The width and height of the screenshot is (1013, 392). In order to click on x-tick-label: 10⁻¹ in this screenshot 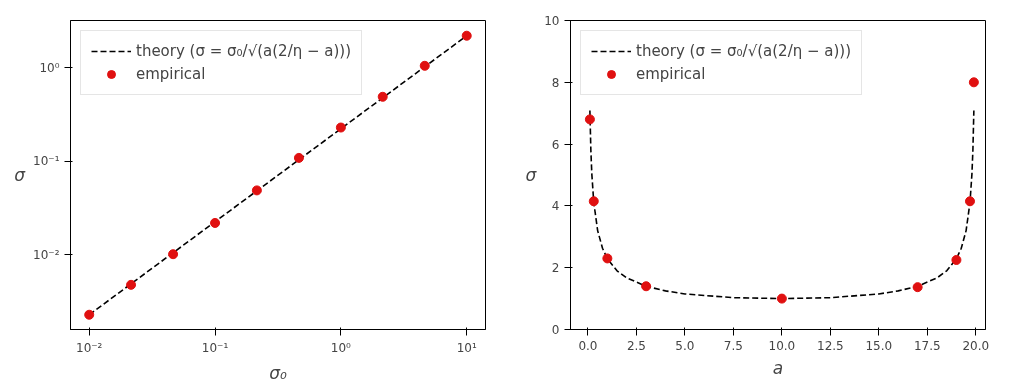, I will do `click(215, 347)`.